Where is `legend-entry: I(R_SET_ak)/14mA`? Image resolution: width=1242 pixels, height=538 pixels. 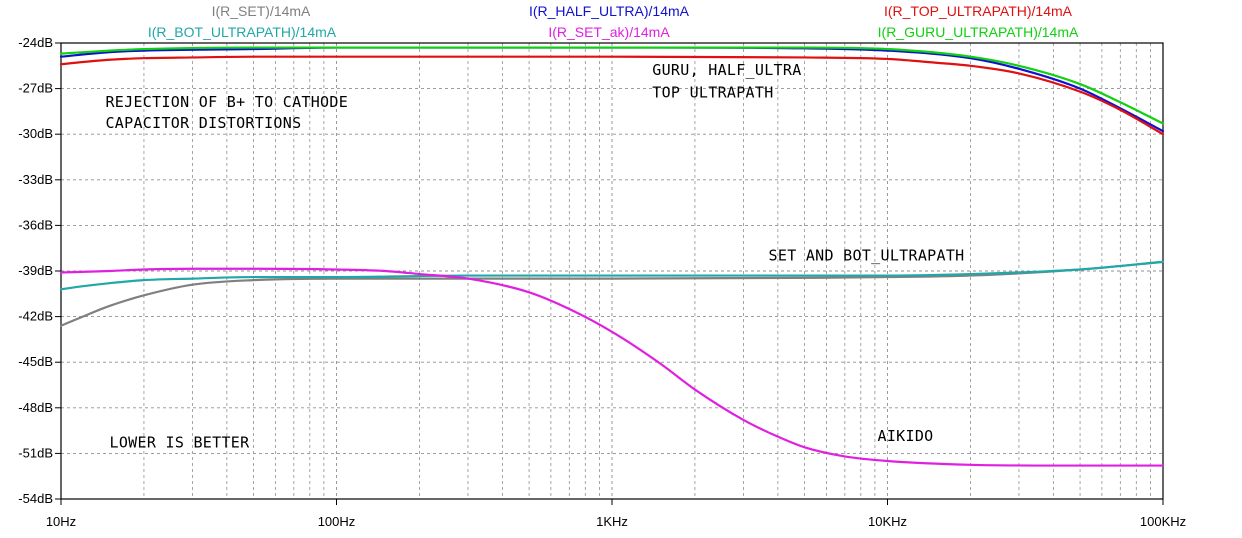
legend-entry: I(R_SET_ak)/14mA is located at coordinates (609, 32).